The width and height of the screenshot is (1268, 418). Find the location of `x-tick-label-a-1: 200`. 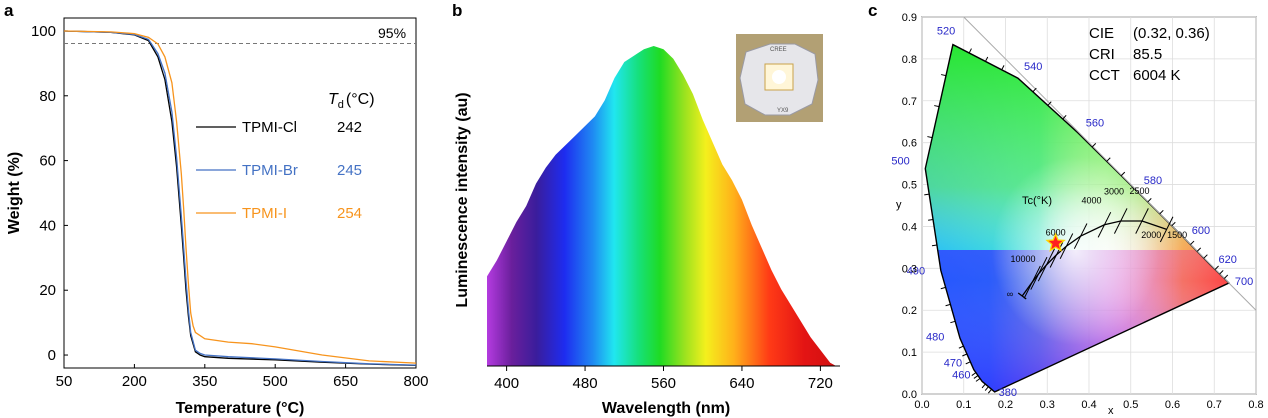

x-tick-label-a-1: 200 is located at coordinates (134, 381).